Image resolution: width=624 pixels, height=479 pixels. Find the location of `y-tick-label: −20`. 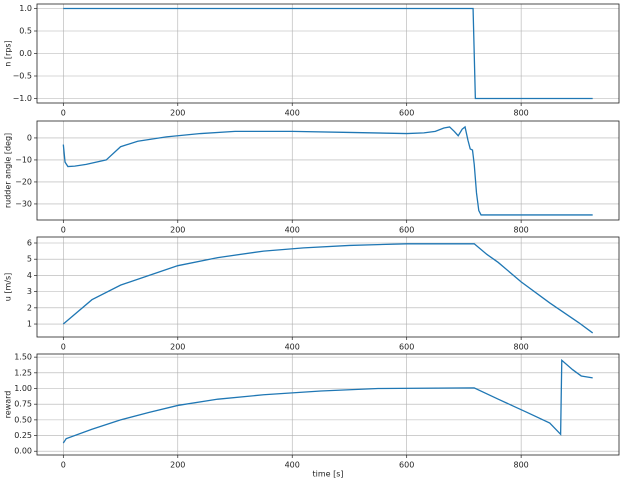

y-tick-label: −20 is located at coordinates (23, 181).